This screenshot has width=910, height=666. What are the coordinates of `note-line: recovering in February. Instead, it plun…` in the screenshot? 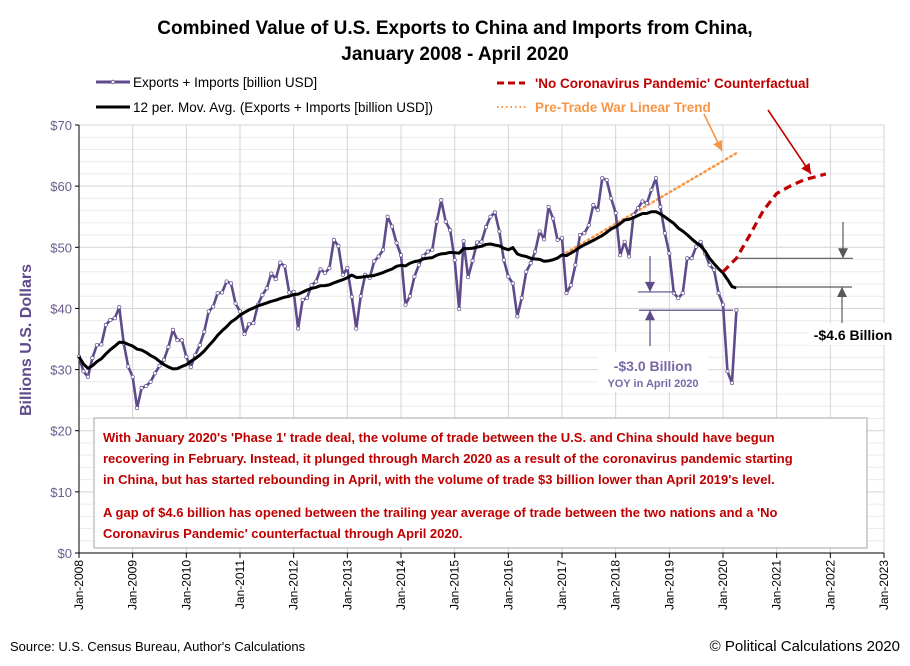 It's located at (448, 458).